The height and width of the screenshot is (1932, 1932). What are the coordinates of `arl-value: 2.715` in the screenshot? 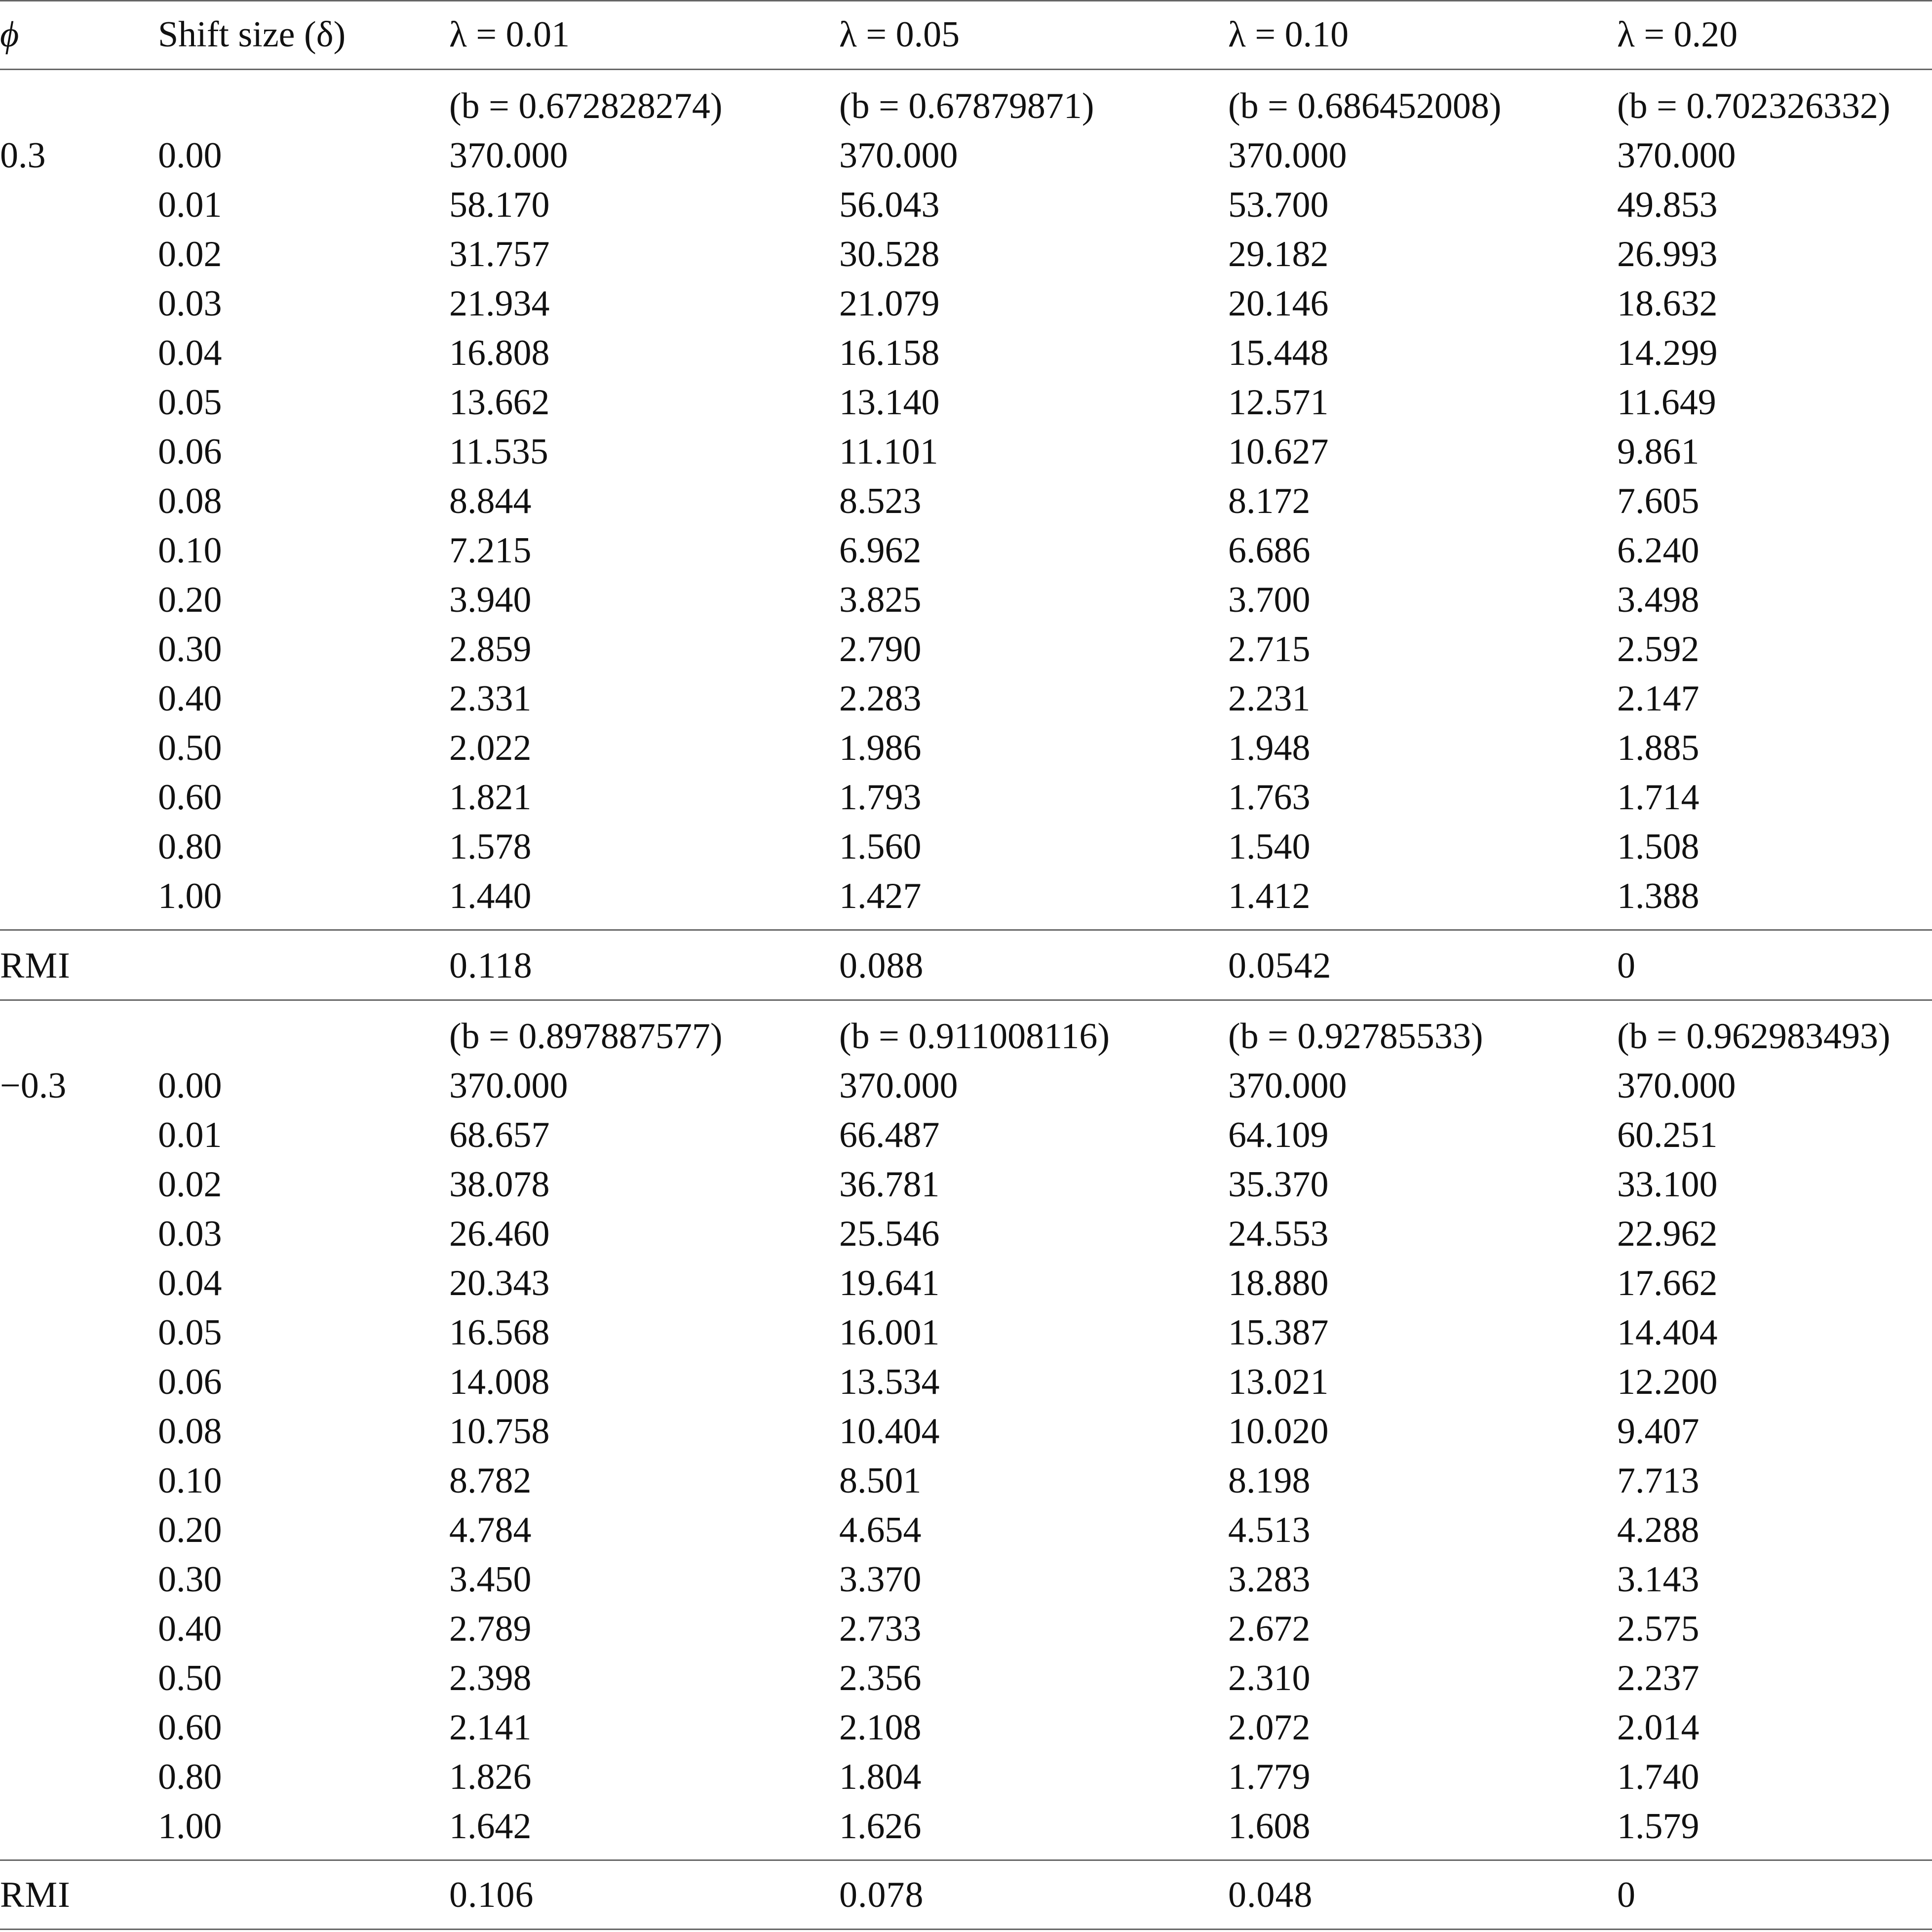 It's located at (1269, 649).